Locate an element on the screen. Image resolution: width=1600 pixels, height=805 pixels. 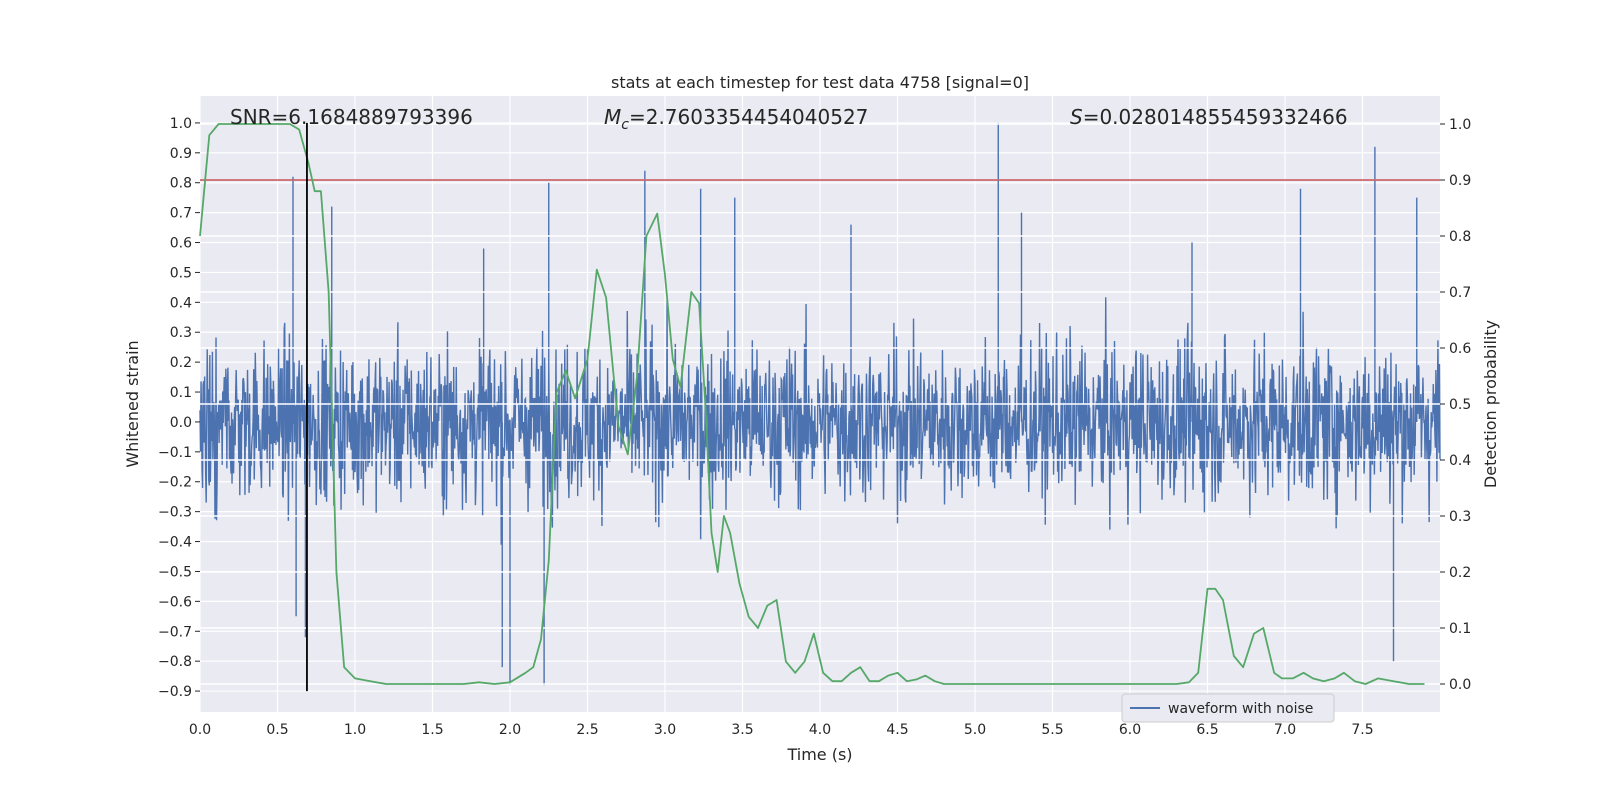
y-tick-label: −0.7 is located at coordinates (175, 632).